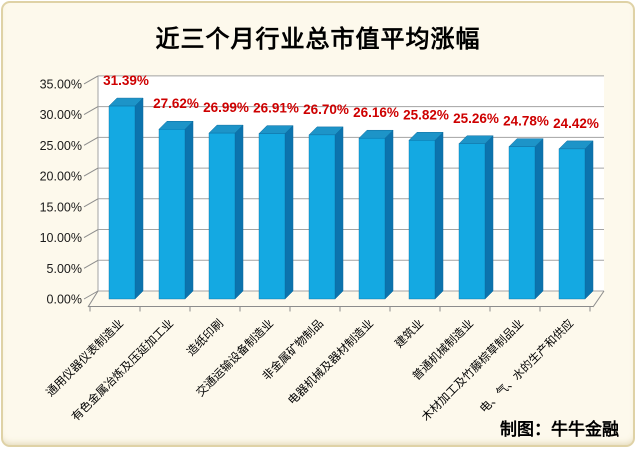 Image resolution: width=636 pixels, height=451 pixels. What do you see at coordinates (61, 207) in the screenshot?
I see `y-axis-label: 15.00%` at bounding box center [61, 207].